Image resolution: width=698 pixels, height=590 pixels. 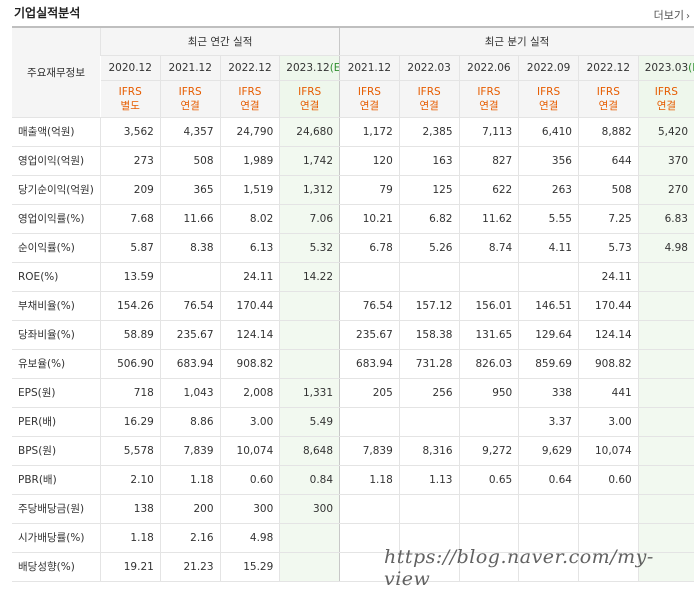 What do you see at coordinates (220, 41) in the screenshot?
I see `annual-group-header: 최근 연간 실적` at bounding box center [220, 41].